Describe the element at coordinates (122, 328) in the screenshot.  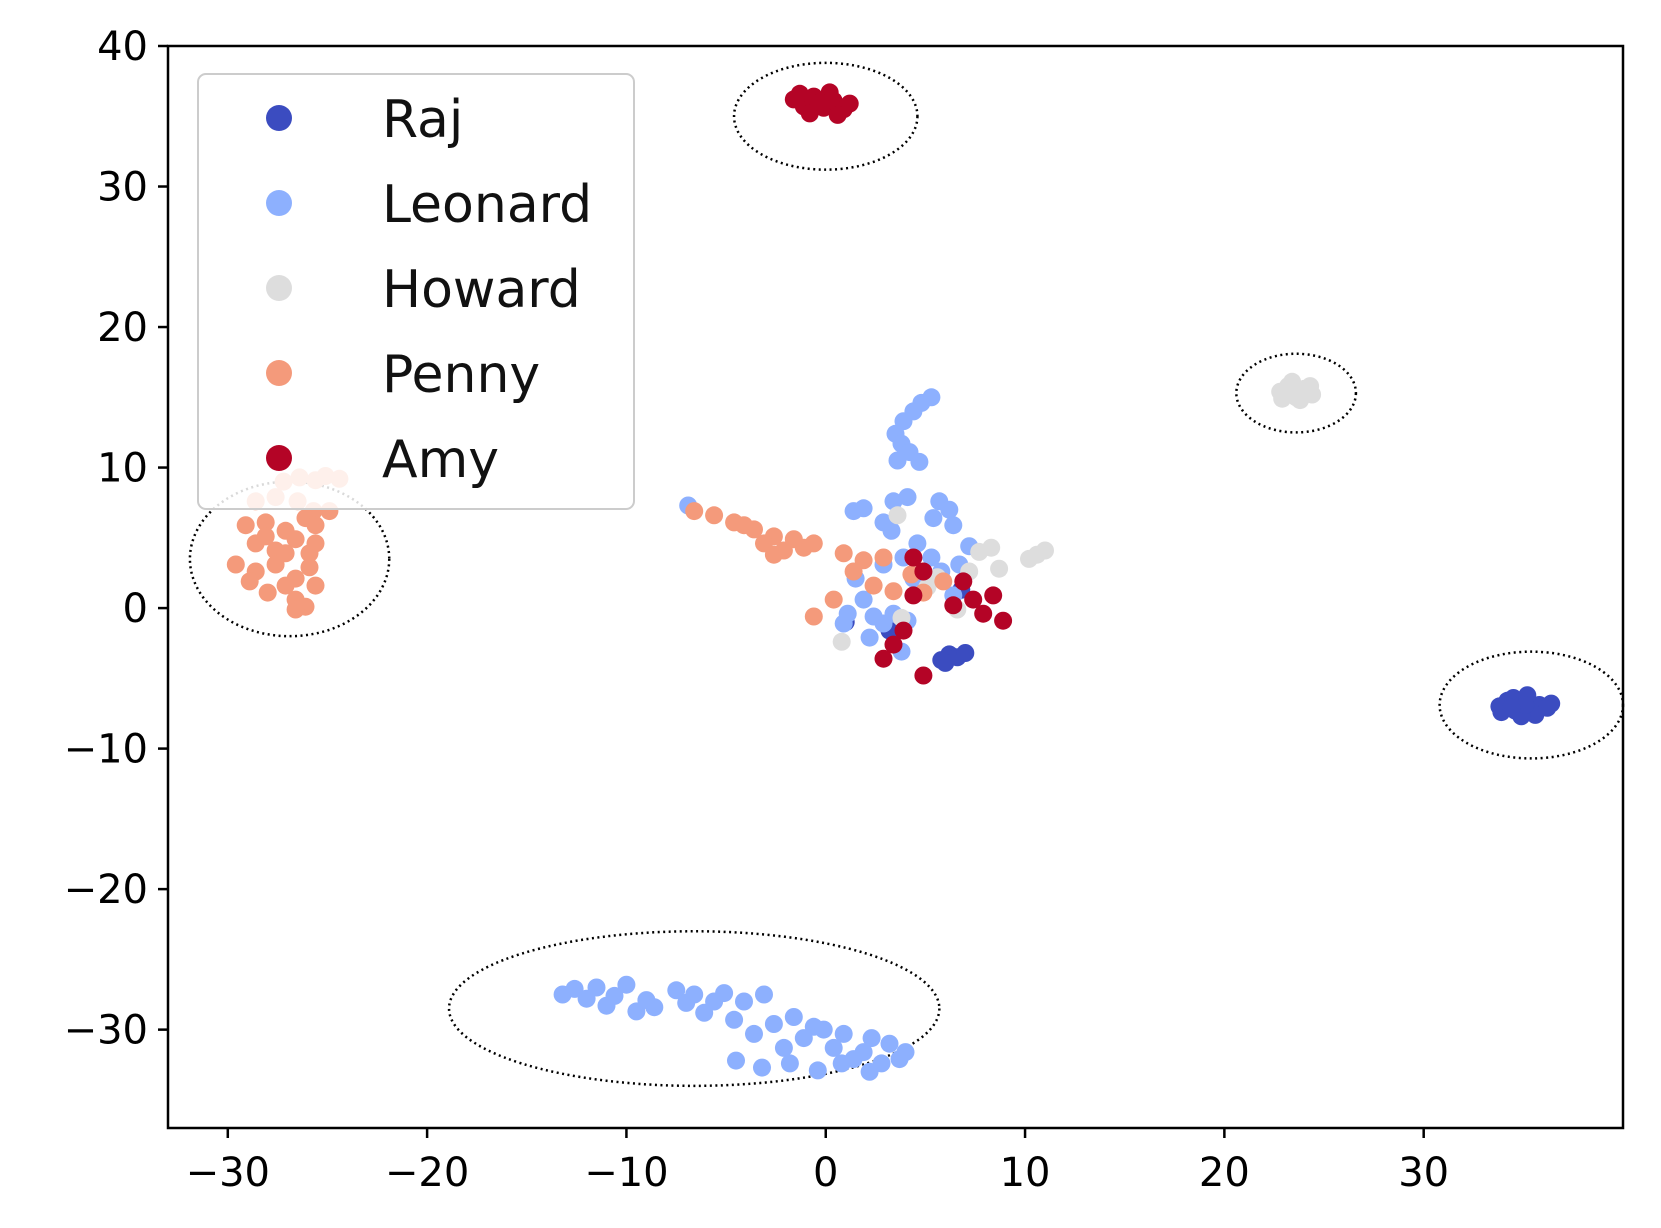
I see `y-tick-label: 20` at that location.